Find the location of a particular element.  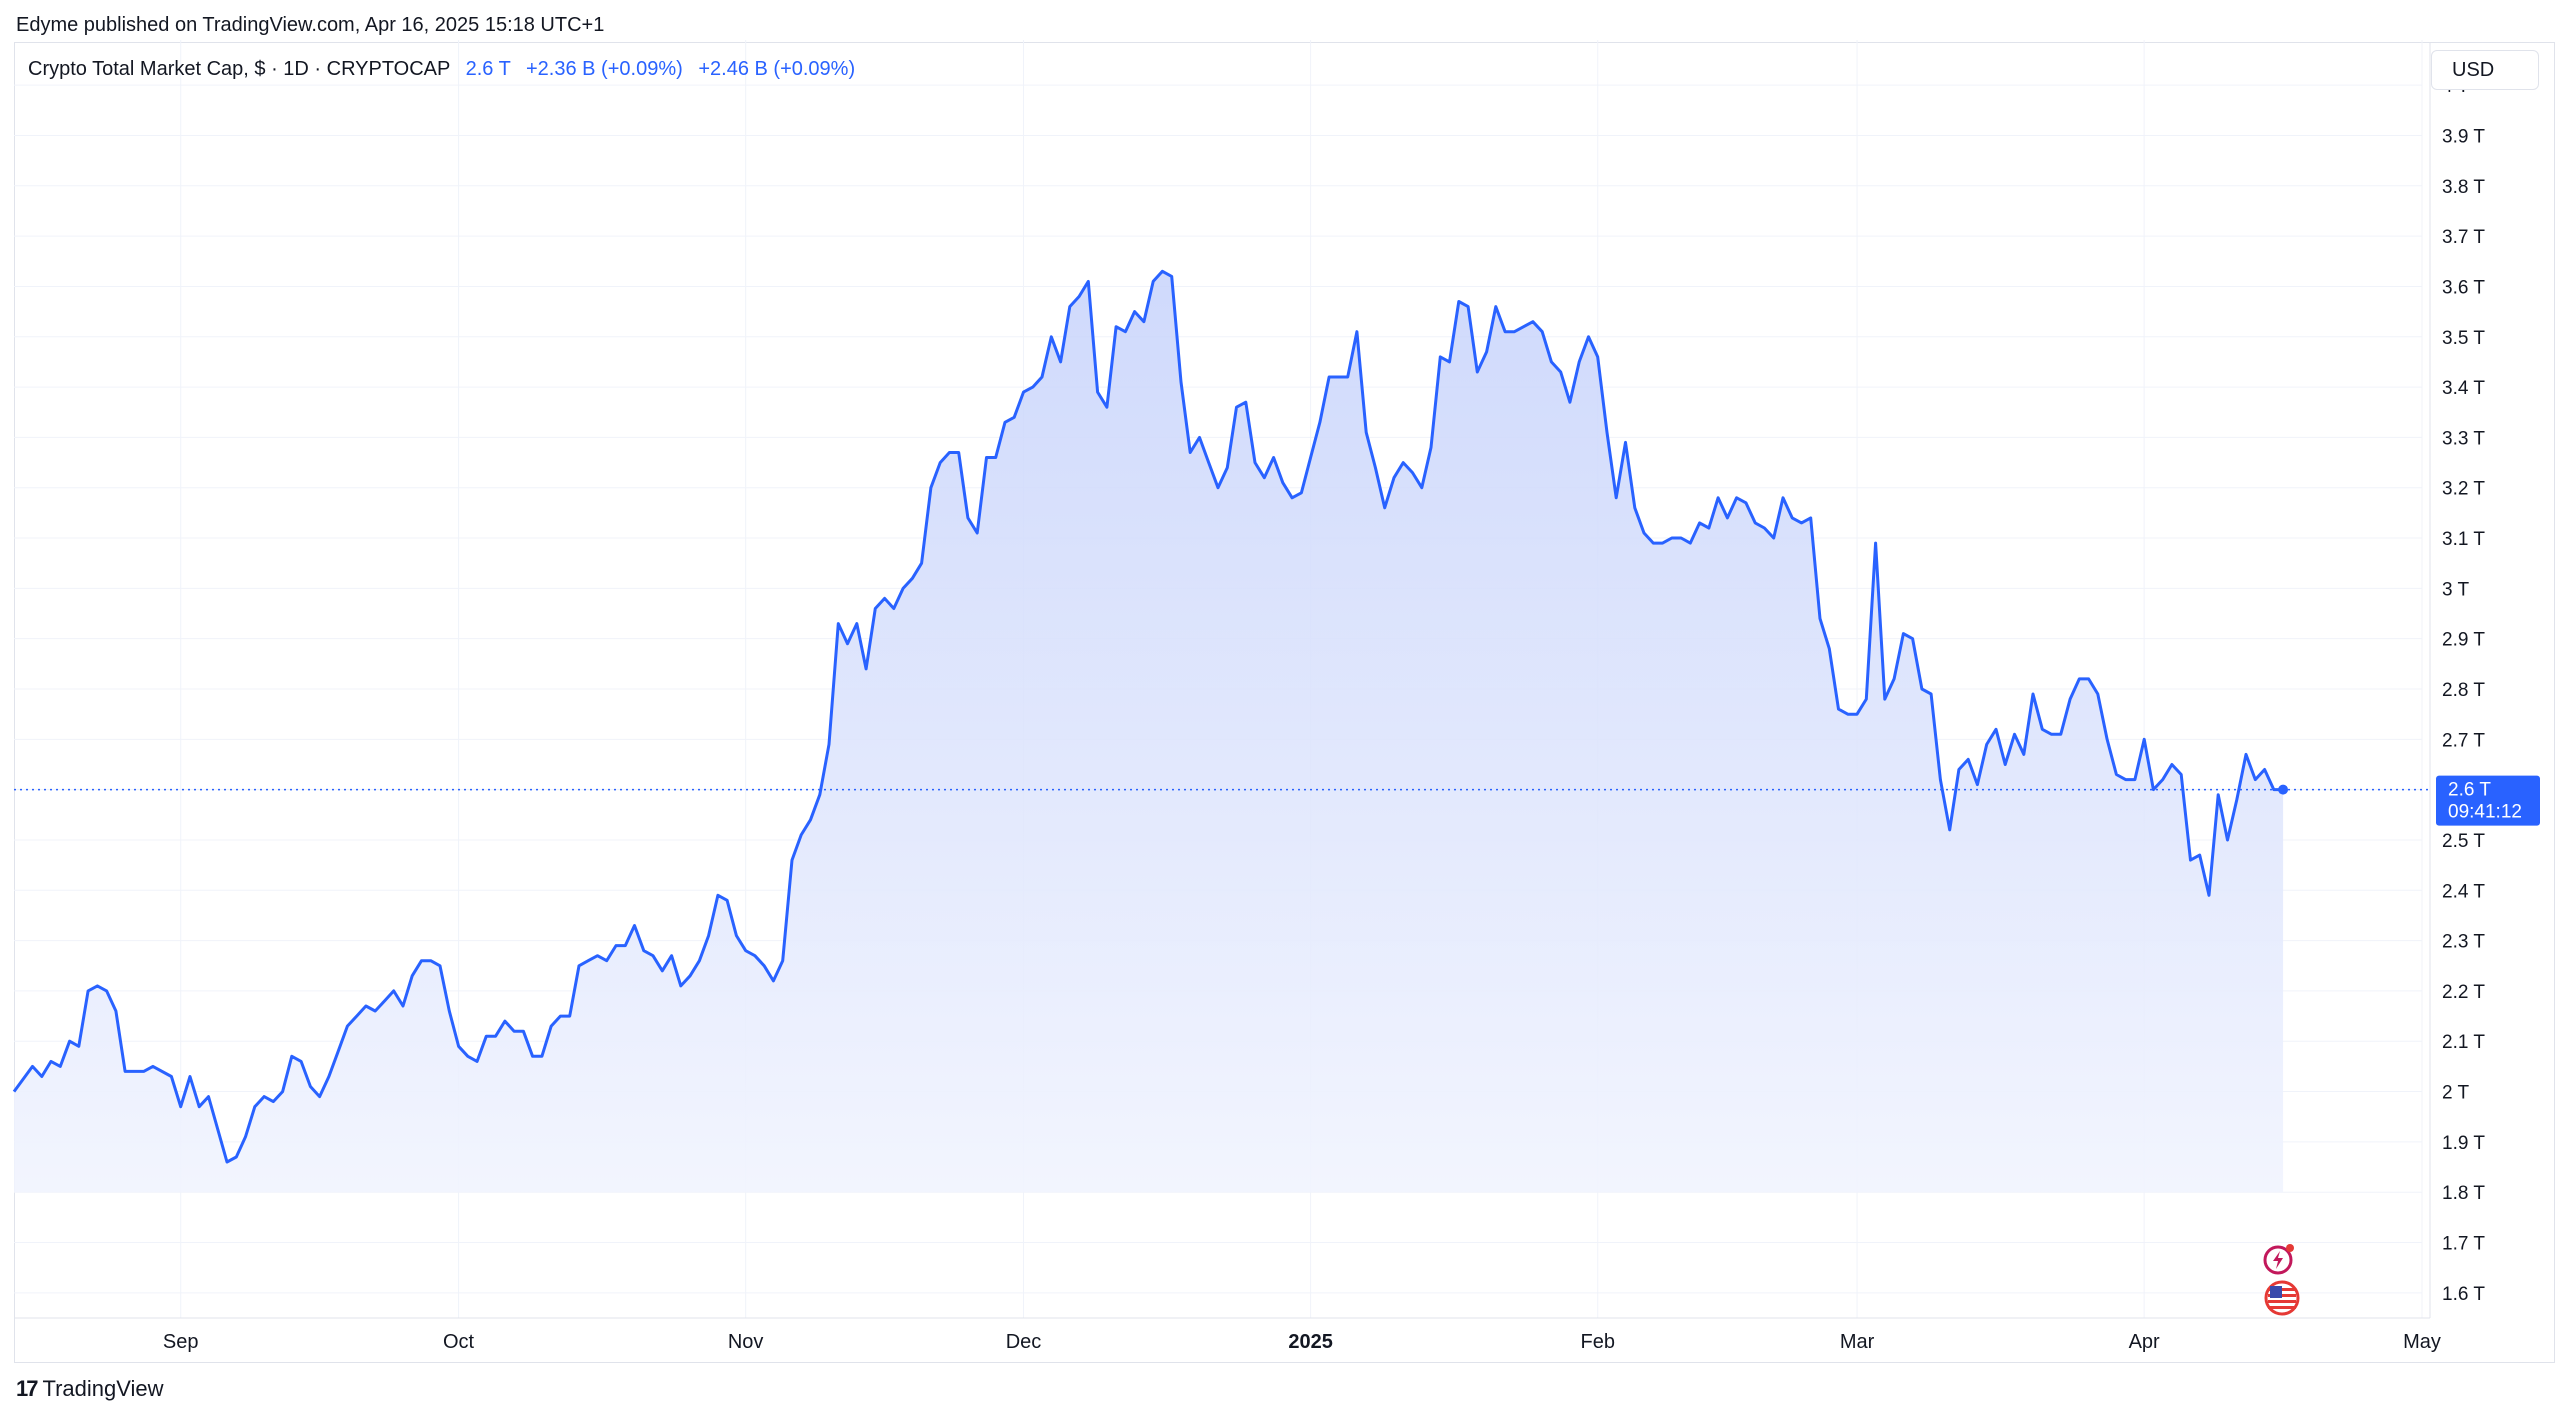

lightning-icon is located at coordinates (2279, 1259).